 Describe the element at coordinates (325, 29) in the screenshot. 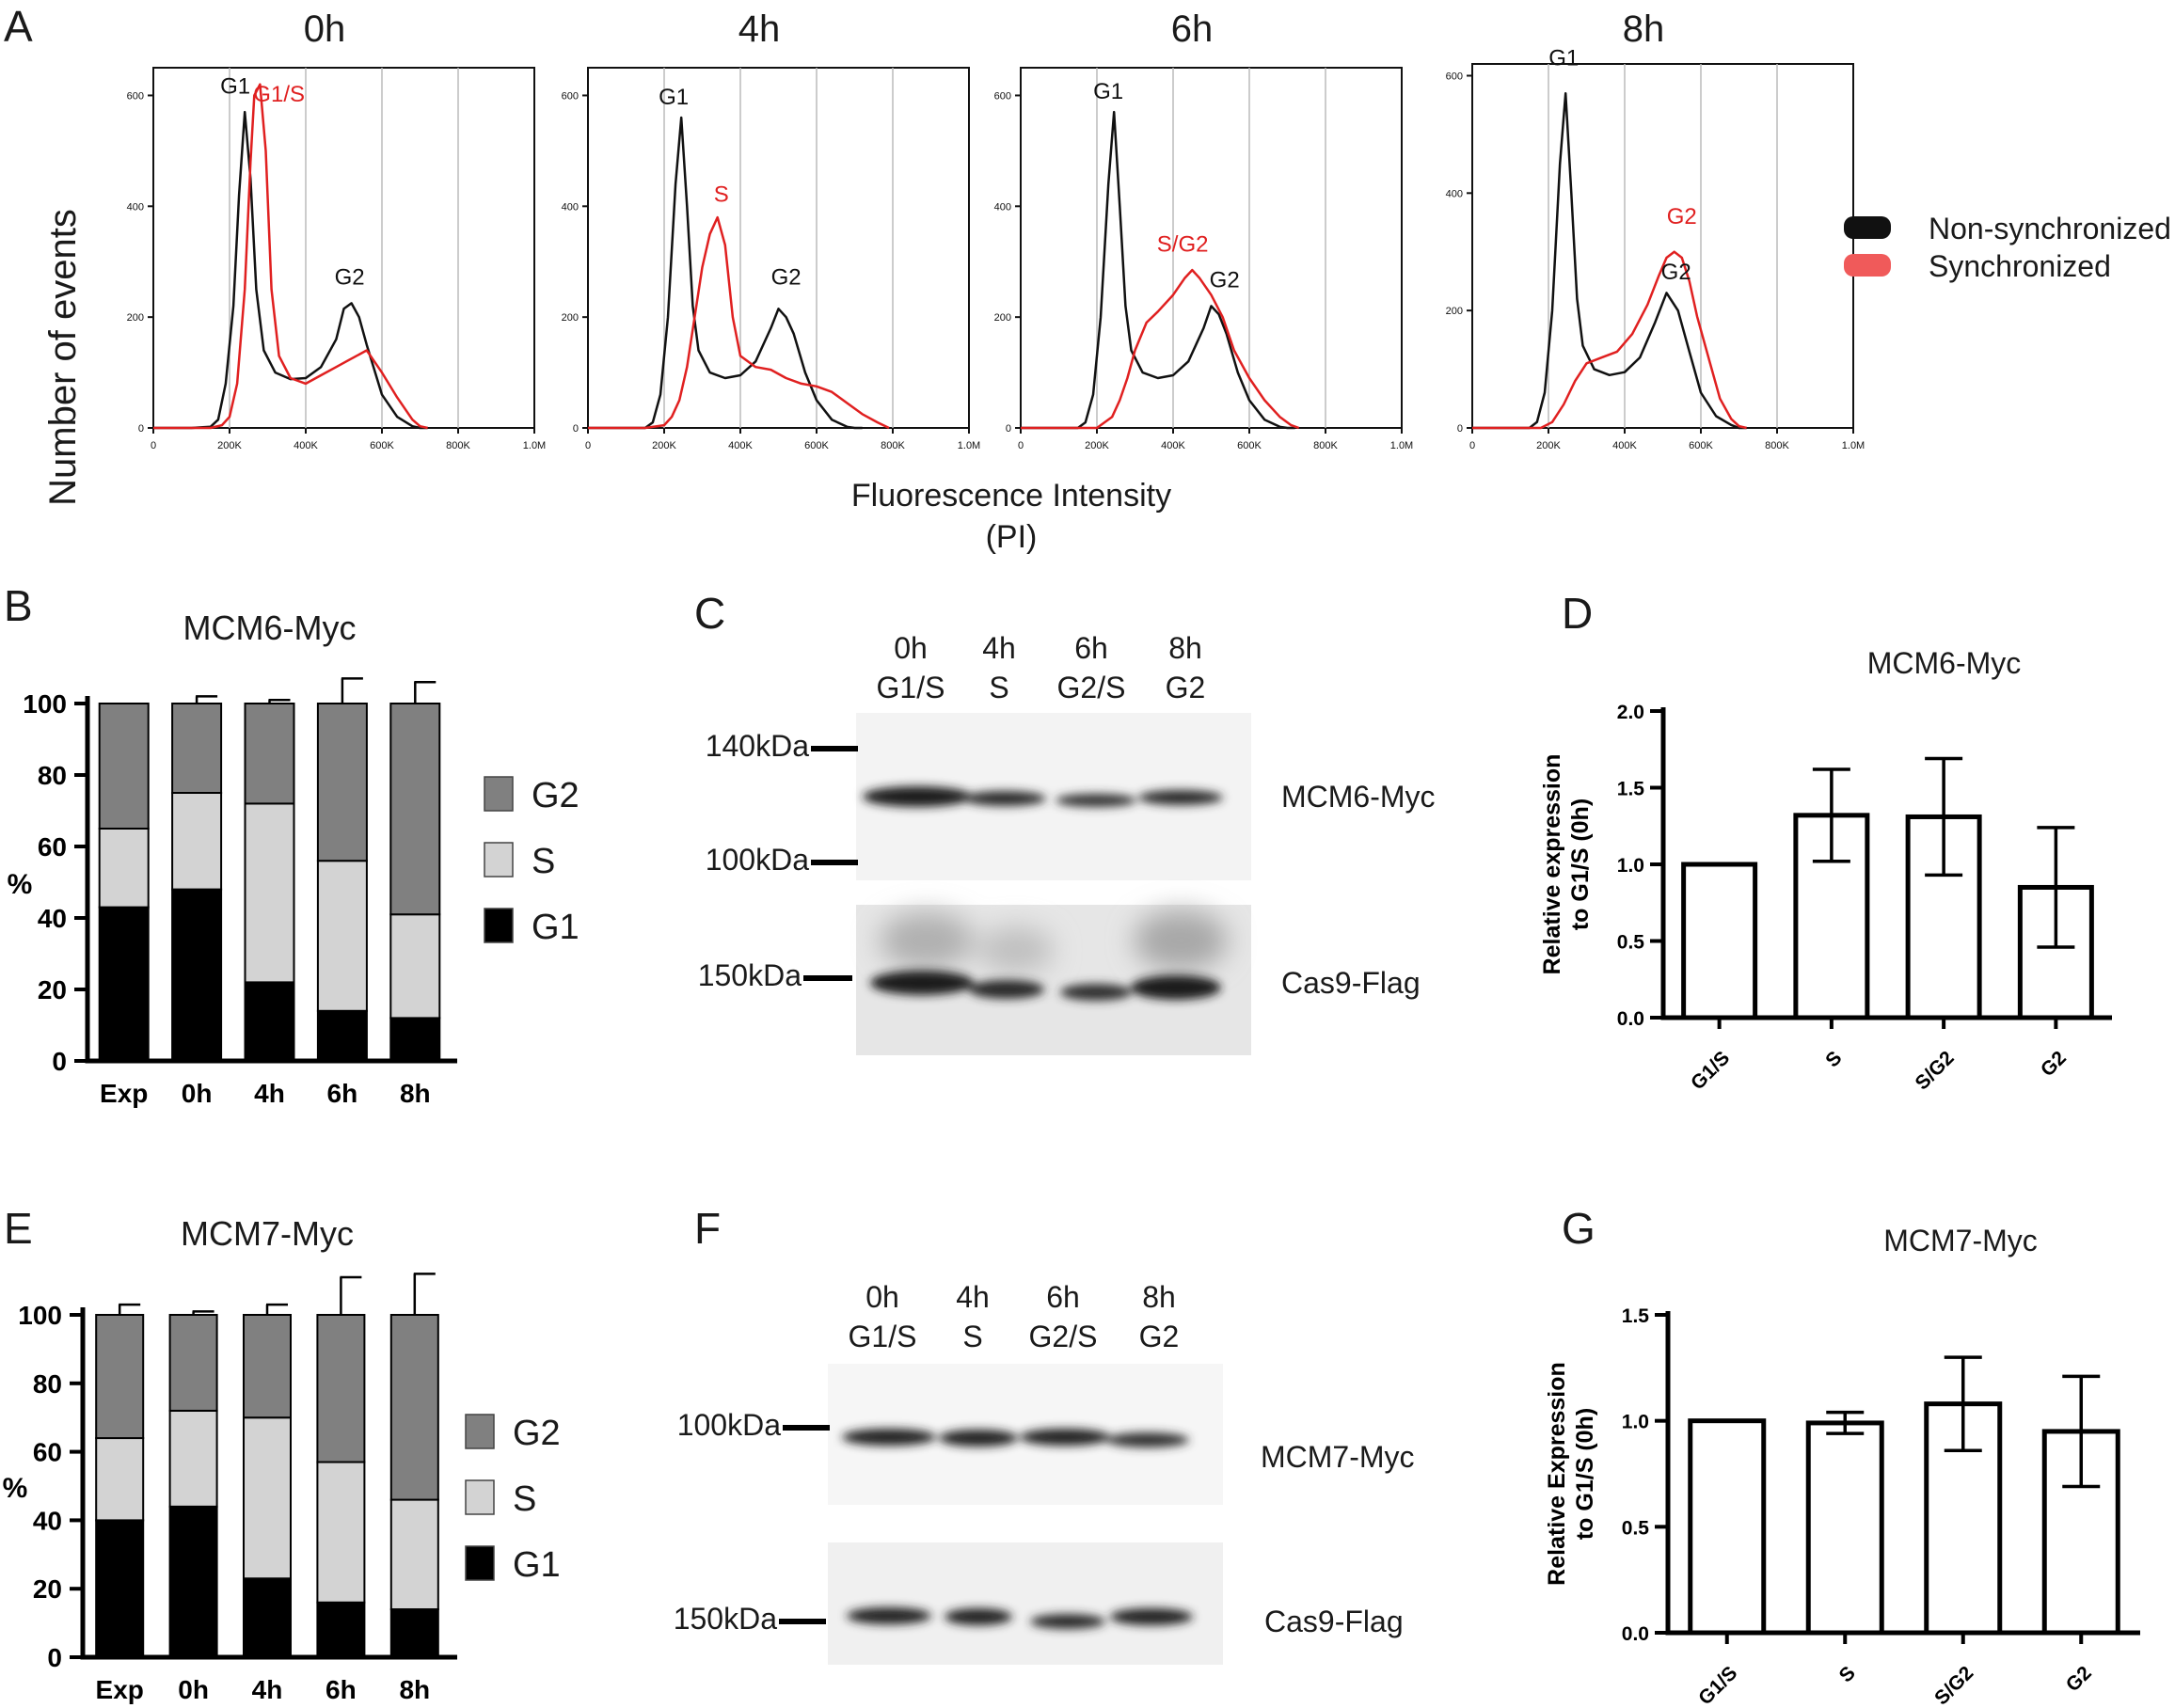

I see `flow-chart-title: 0h` at that location.